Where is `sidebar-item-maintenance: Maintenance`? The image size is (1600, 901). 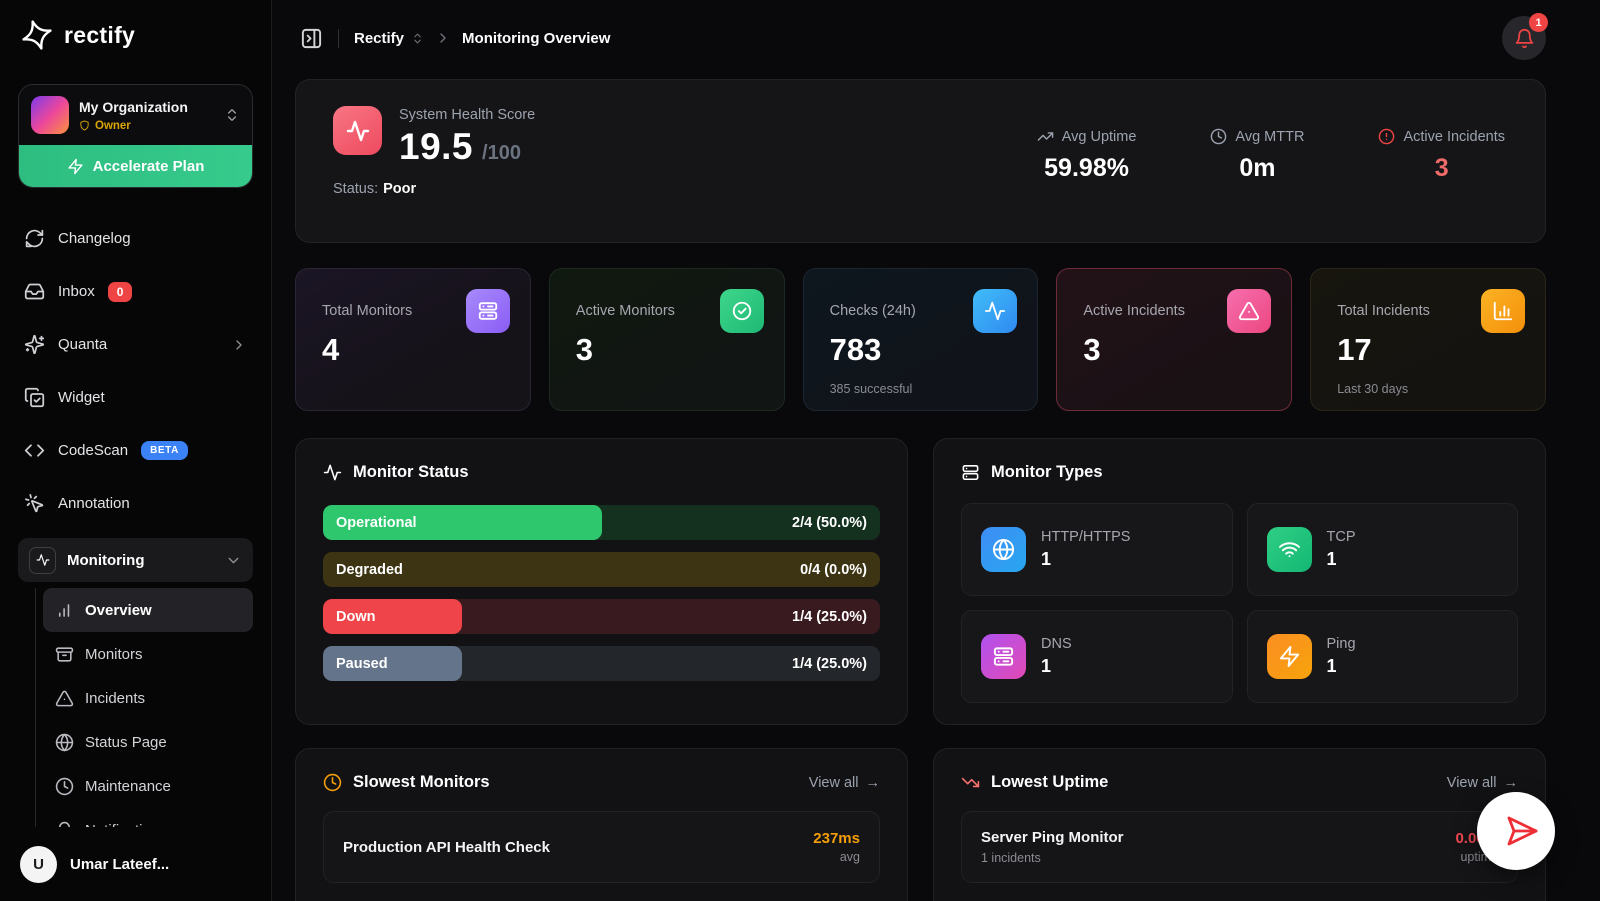
sidebar-item-maintenance: Maintenance is located at coordinates (148, 786).